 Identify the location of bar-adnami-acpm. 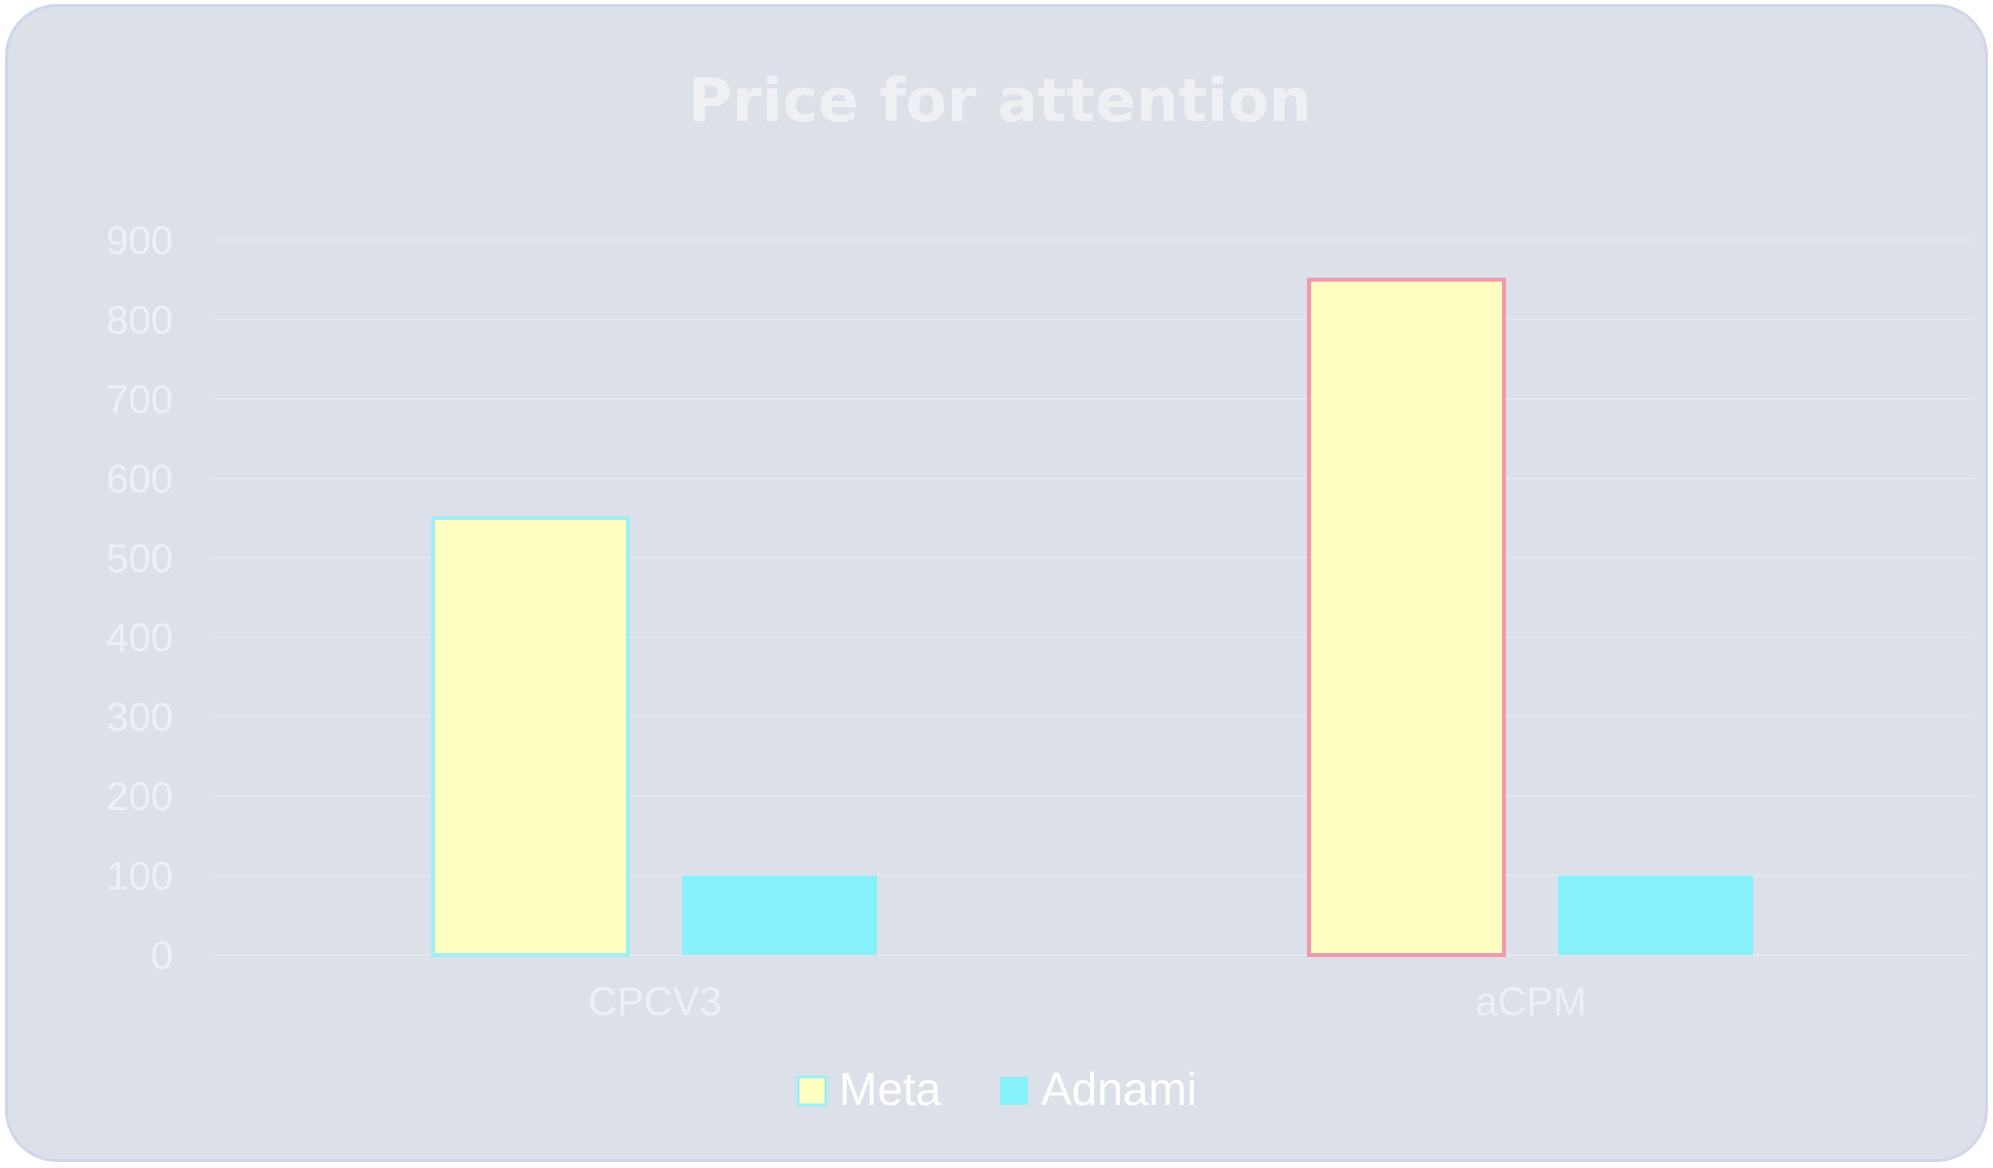
(1655, 915).